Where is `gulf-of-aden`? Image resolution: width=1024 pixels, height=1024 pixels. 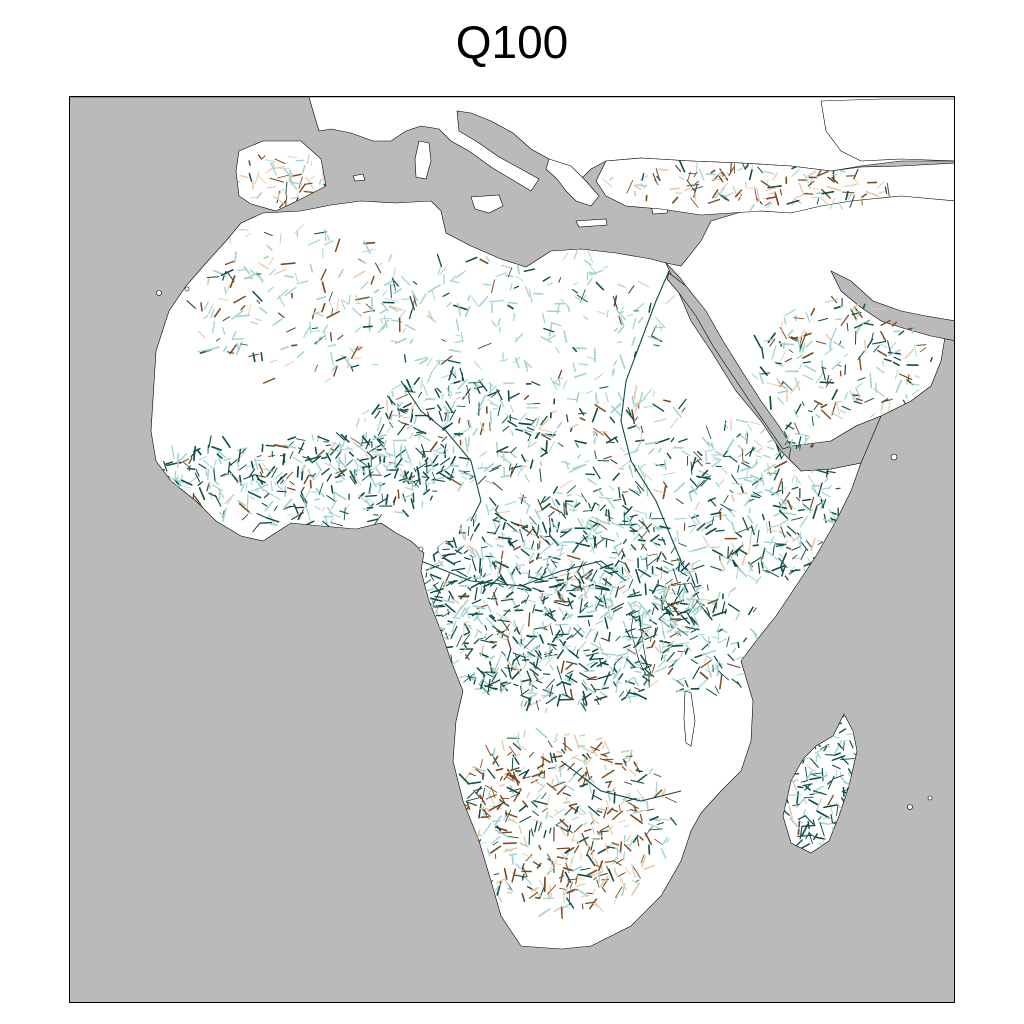 gulf-of-aden is located at coordinates (835, 443).